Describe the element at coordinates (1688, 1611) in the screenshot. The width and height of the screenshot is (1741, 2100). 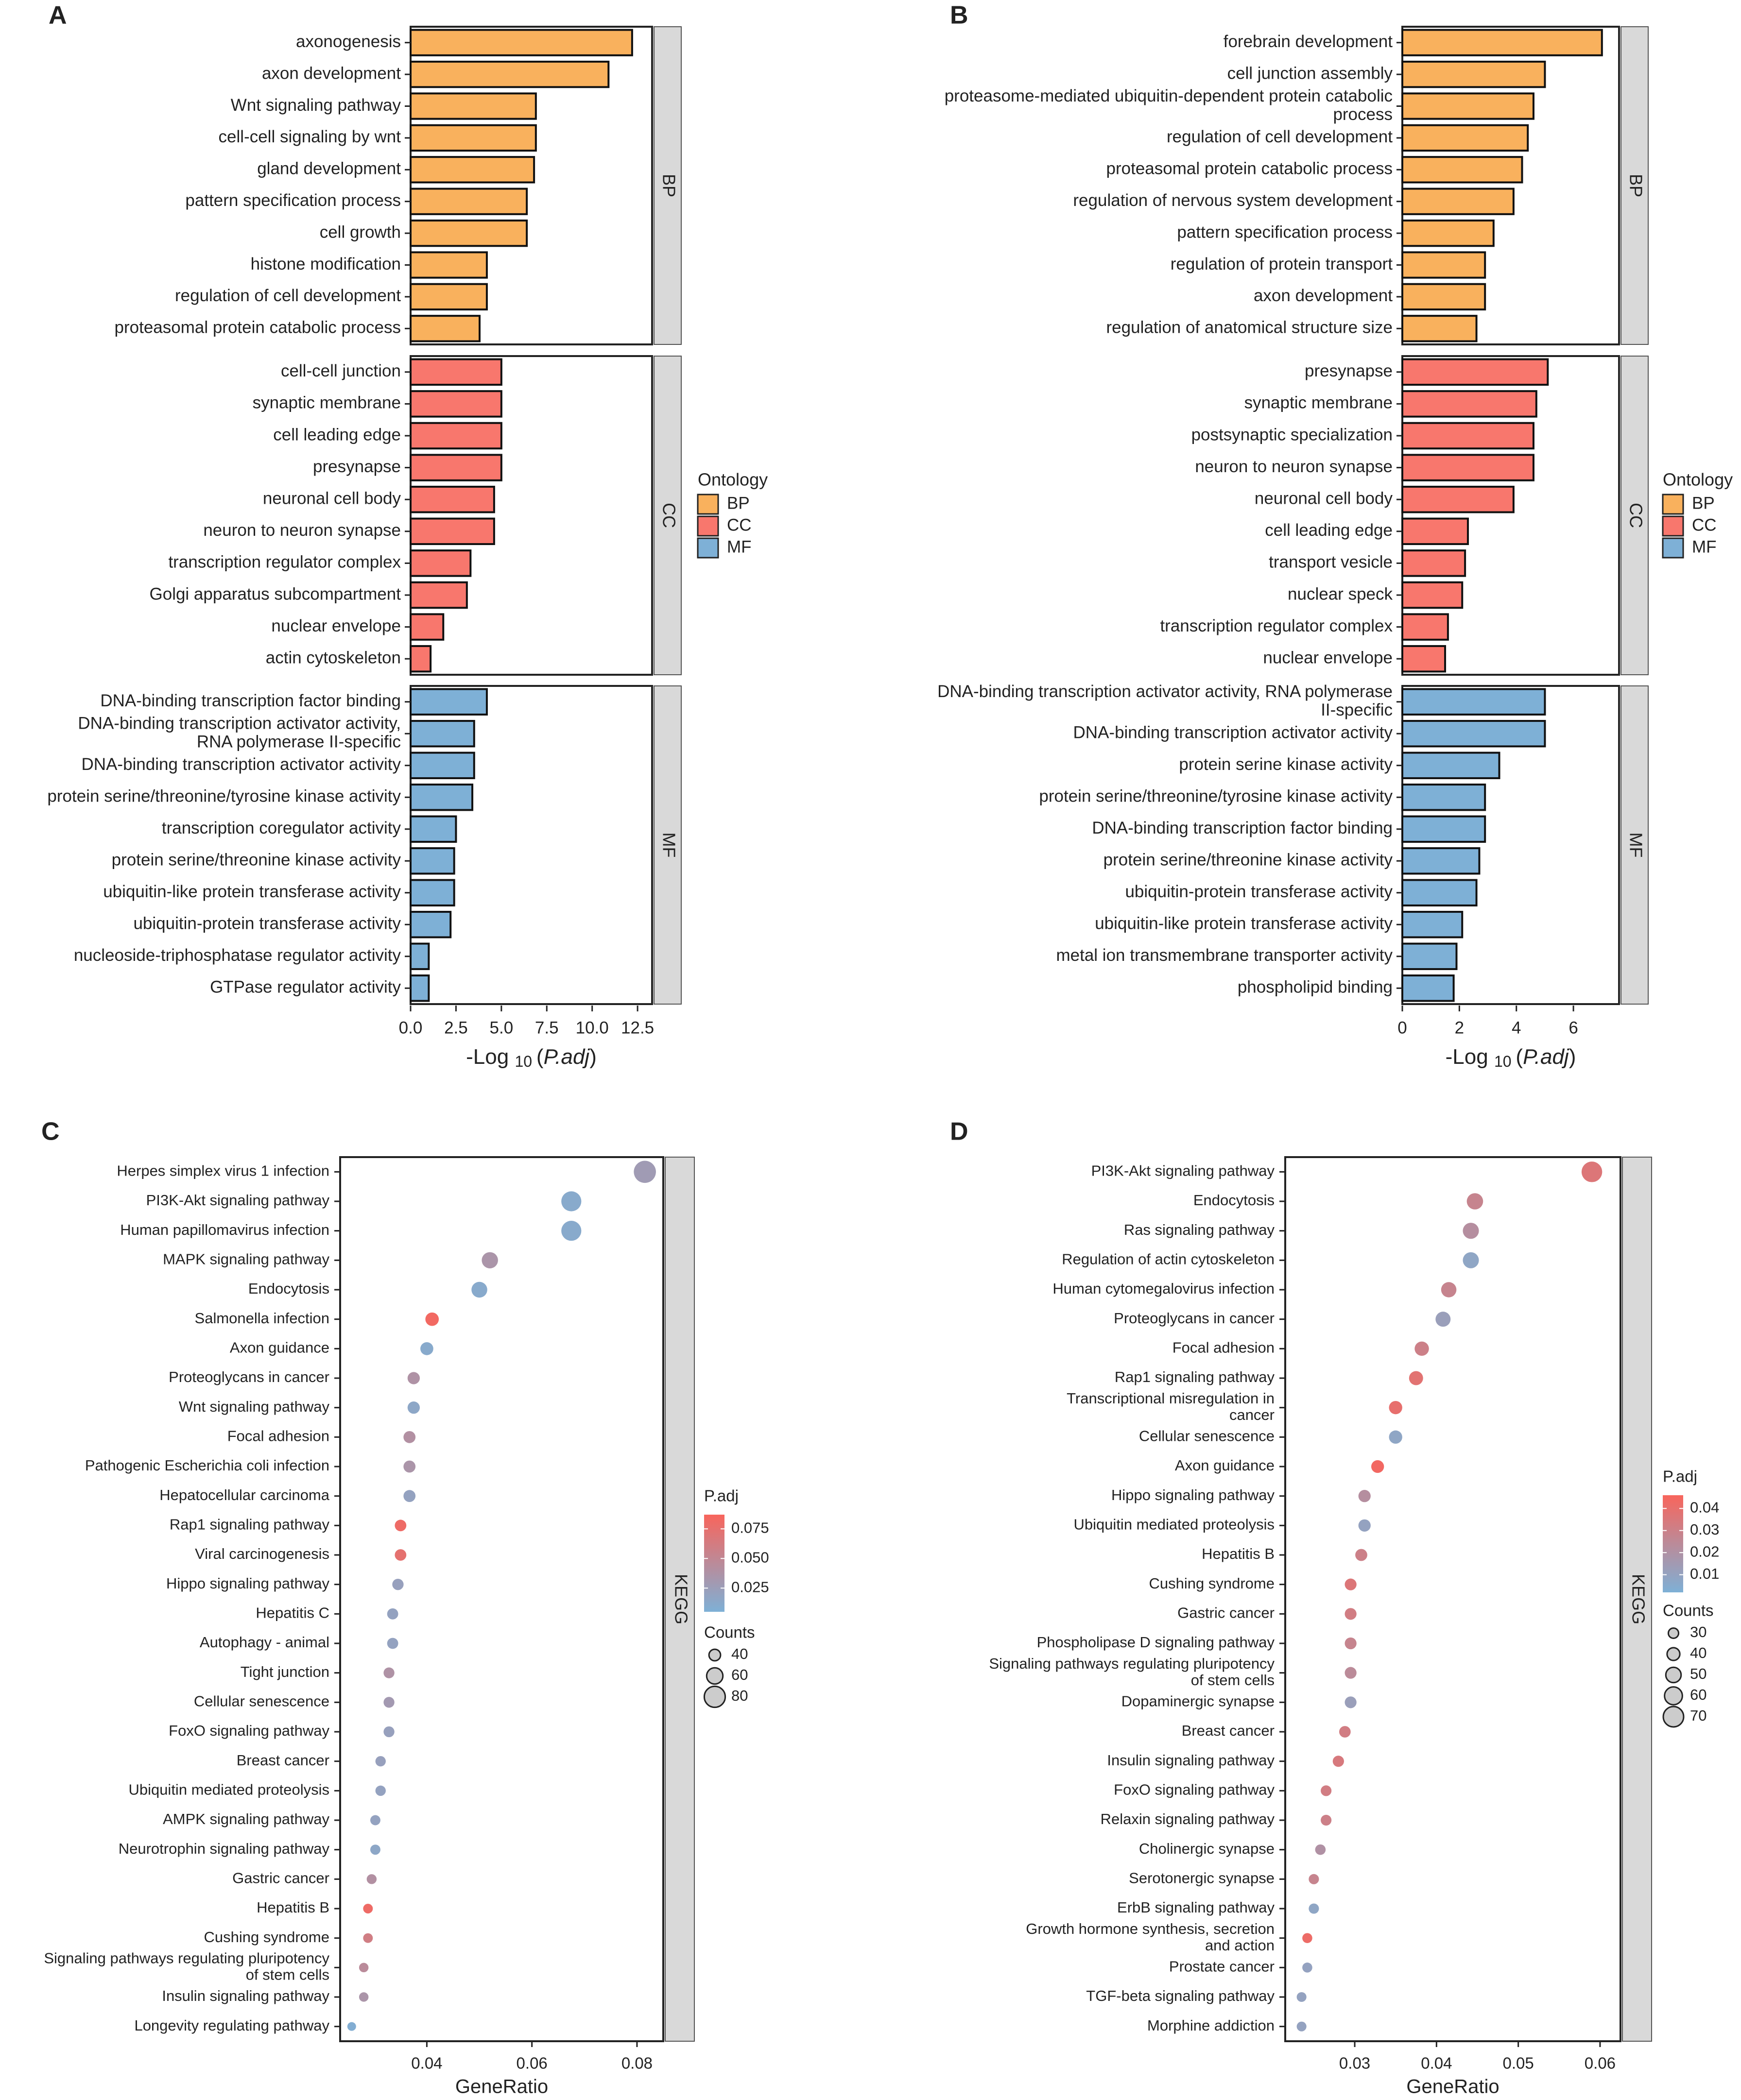
I see `size-legend-title: Counts` at that location.